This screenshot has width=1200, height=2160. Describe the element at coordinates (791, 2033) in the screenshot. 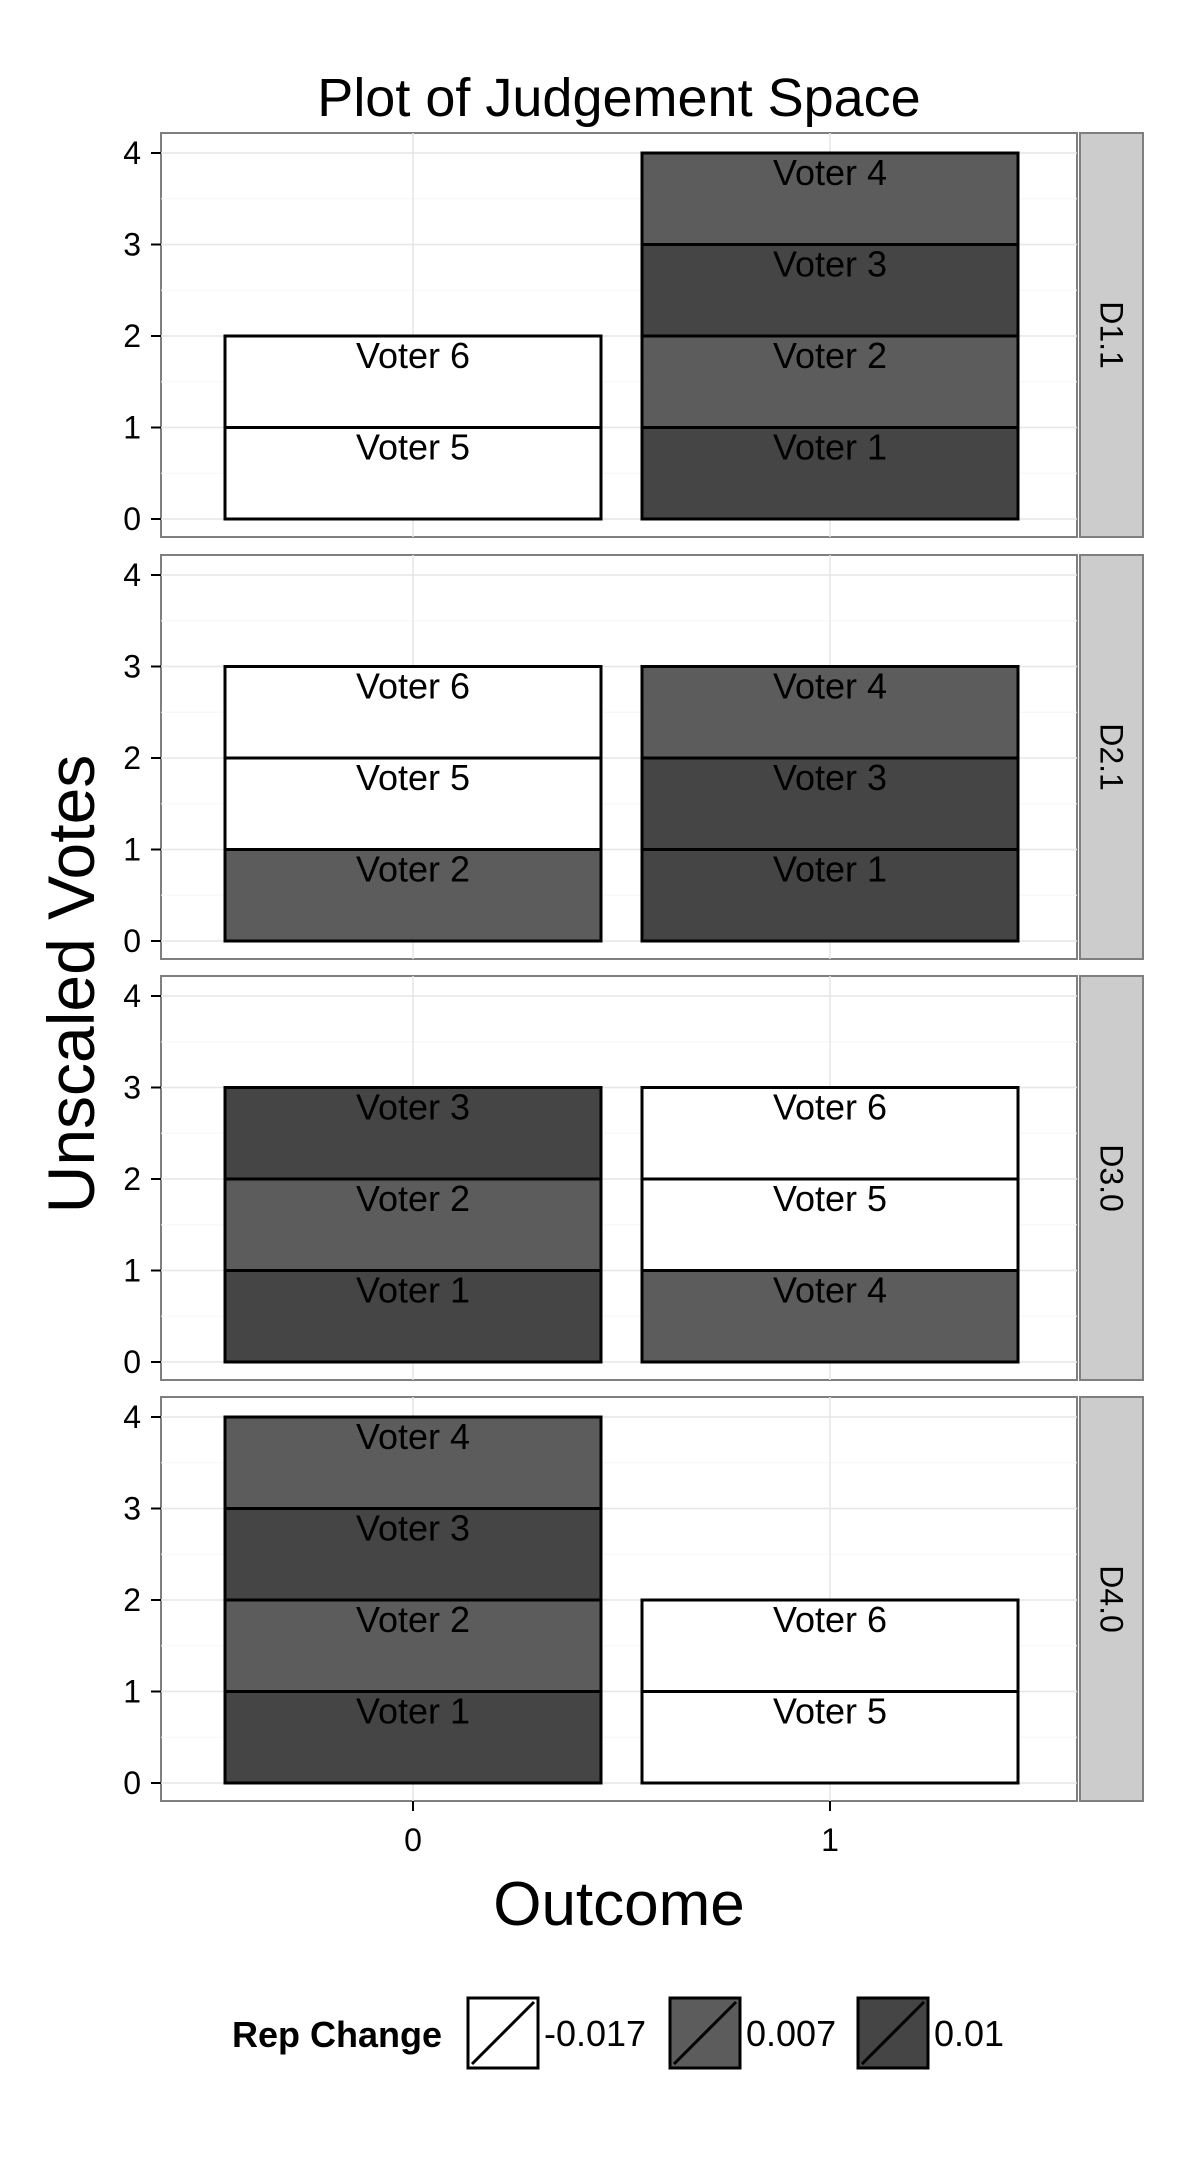

I see `legend-label: 0.007` at that location.